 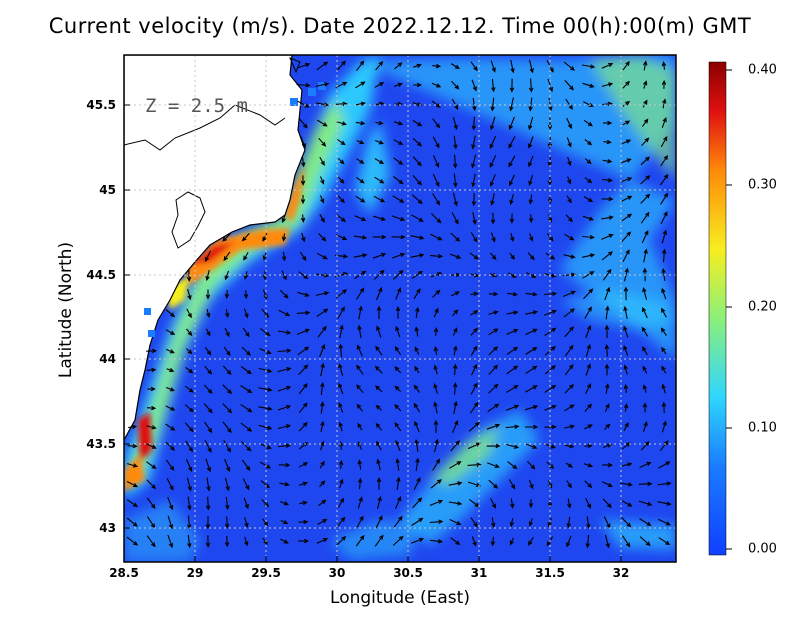 What do you see at coordinates (66, 310) in the screenshot?
I see `y-axis-label: Latitude (North)` at bounding box center [66, 310].